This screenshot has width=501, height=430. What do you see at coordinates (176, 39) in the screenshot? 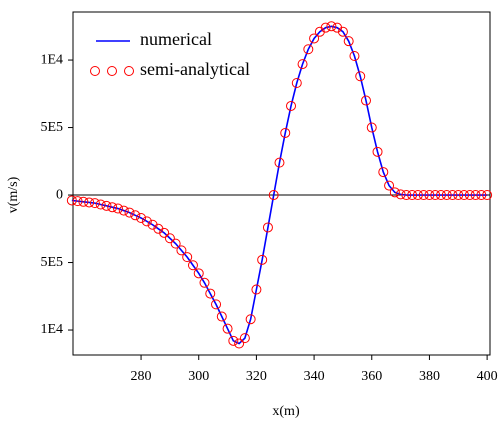
I see `legend-label: numerical` at bounding box center [176, 39].